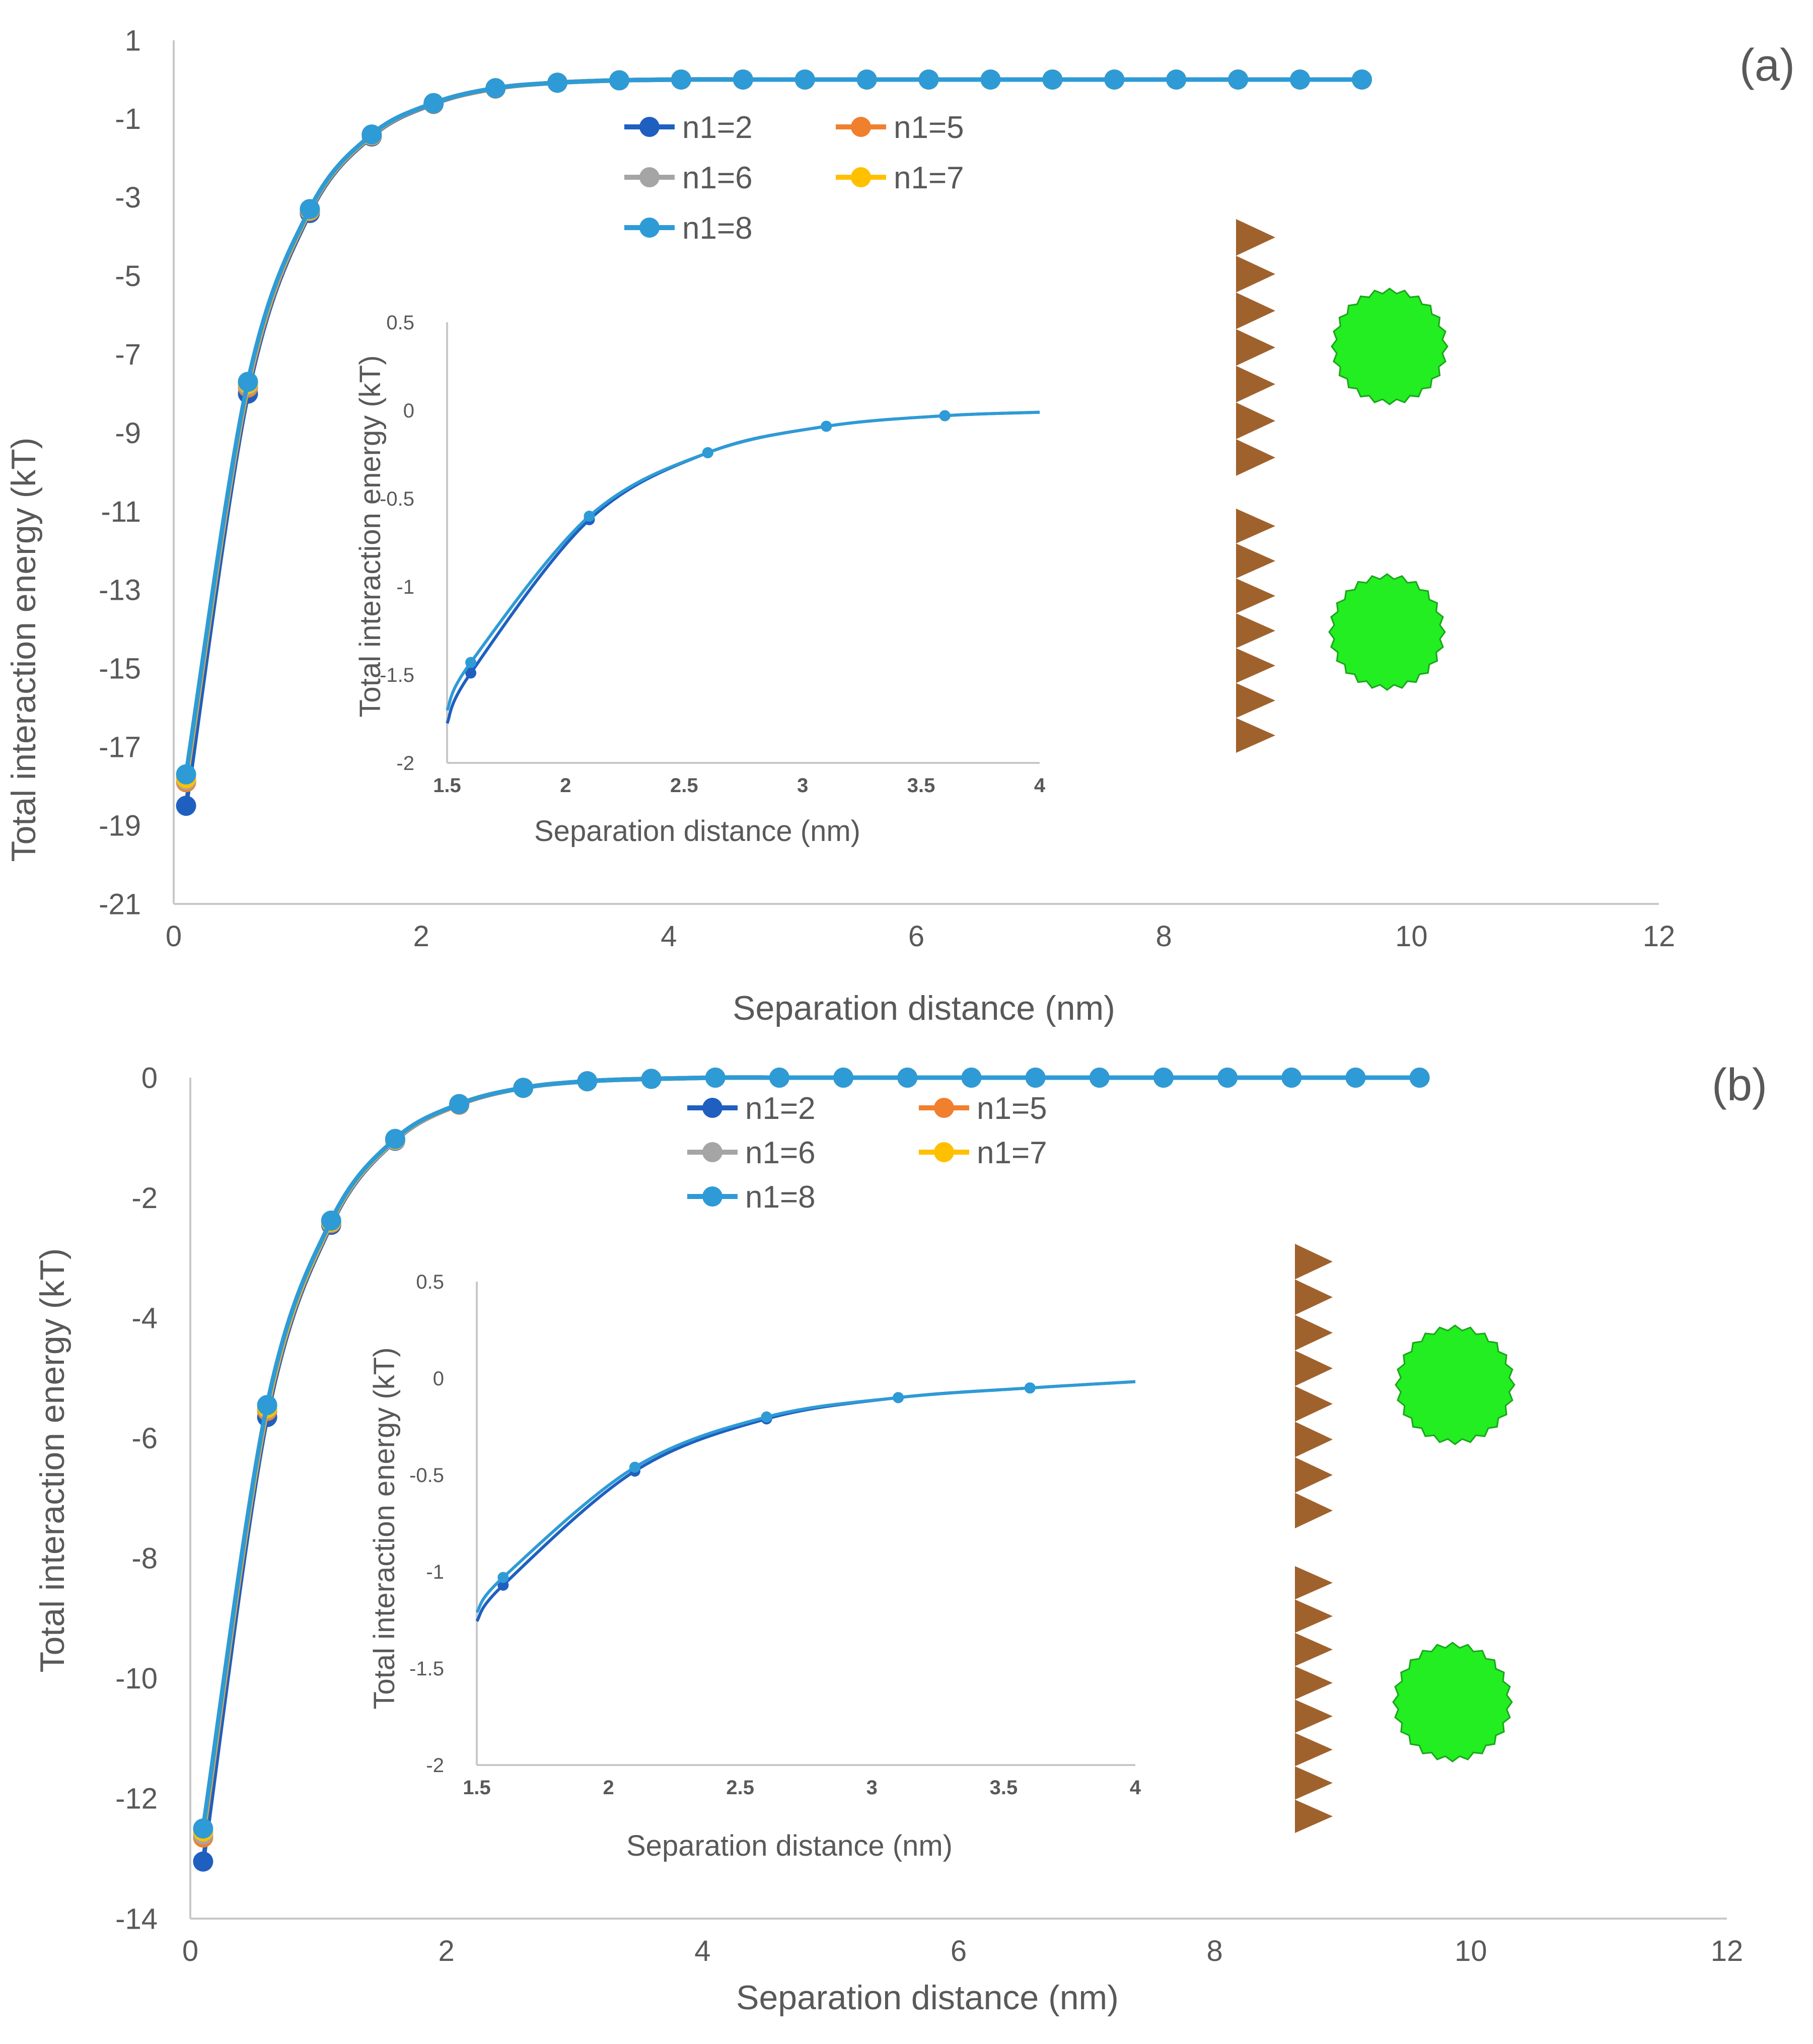  Describe the element at coordinates (684, 786) in the screenshot. I see `x-tick-label: 2.5` at that location.